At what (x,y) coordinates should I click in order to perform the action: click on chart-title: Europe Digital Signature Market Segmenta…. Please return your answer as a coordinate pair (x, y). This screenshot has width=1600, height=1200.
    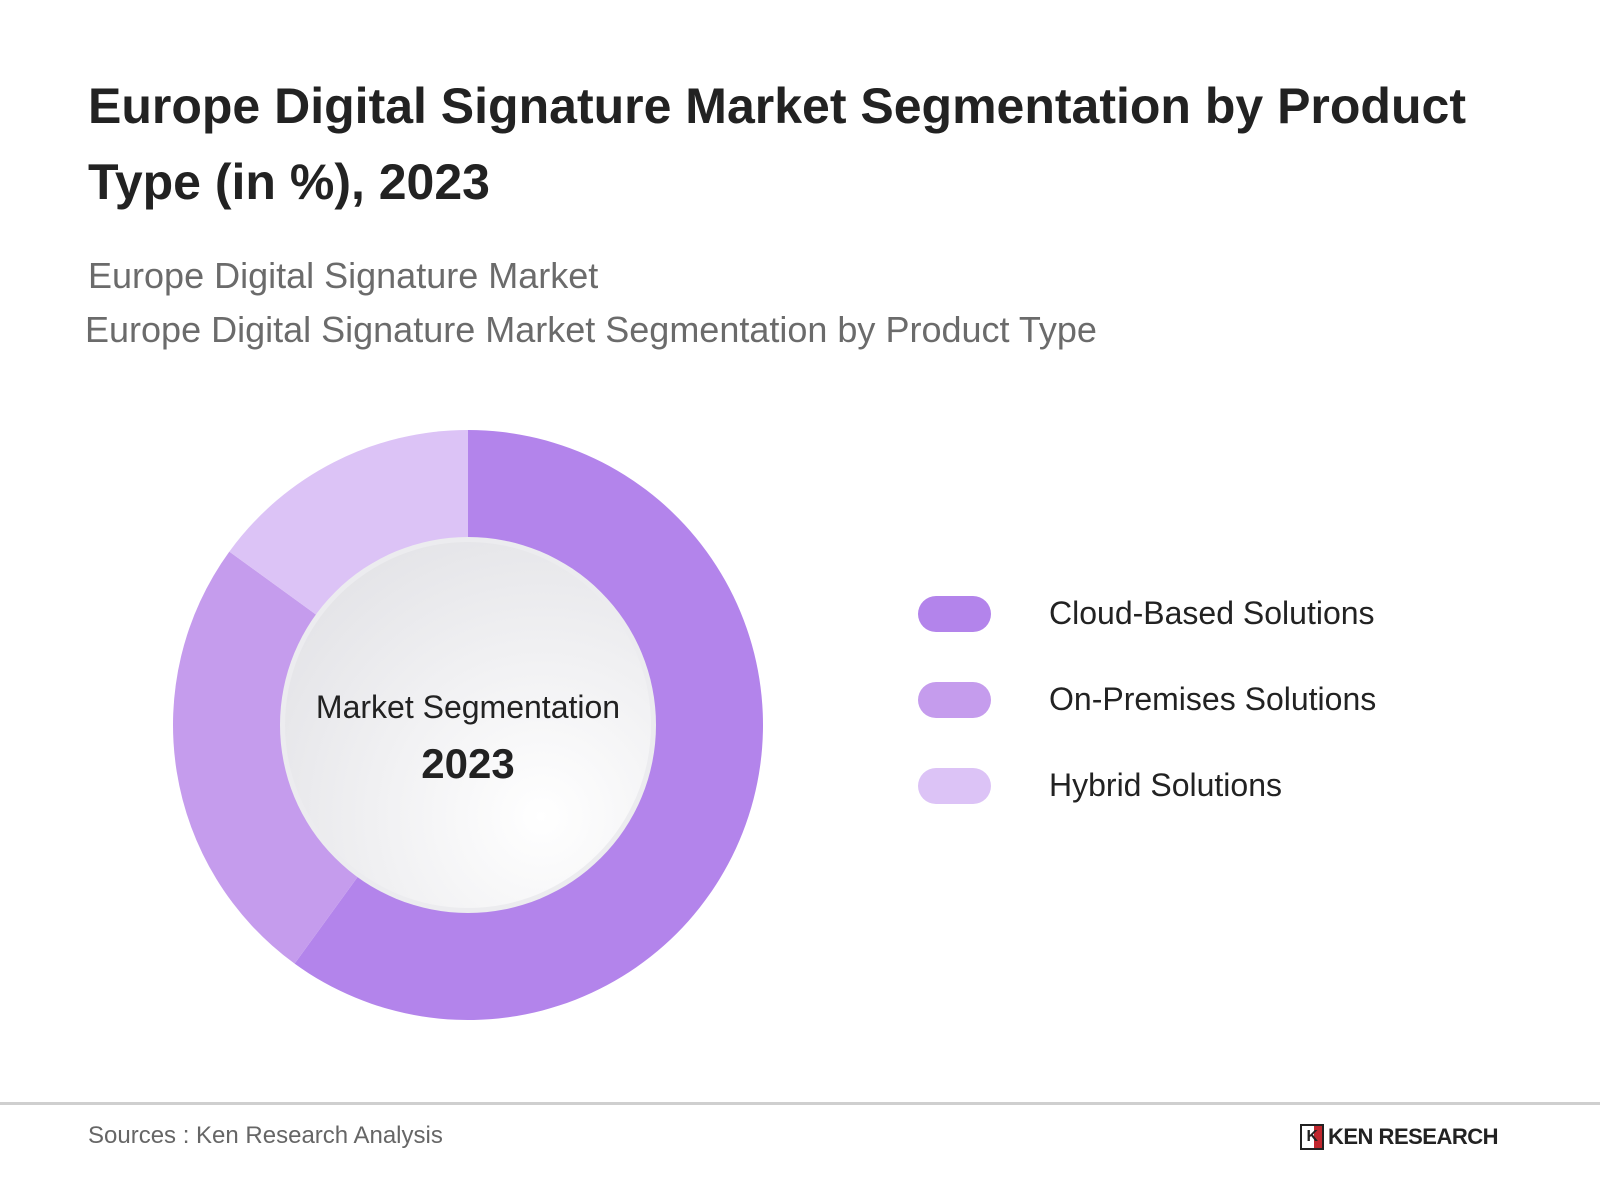
    Looking at the image, I should click on (777, 144).